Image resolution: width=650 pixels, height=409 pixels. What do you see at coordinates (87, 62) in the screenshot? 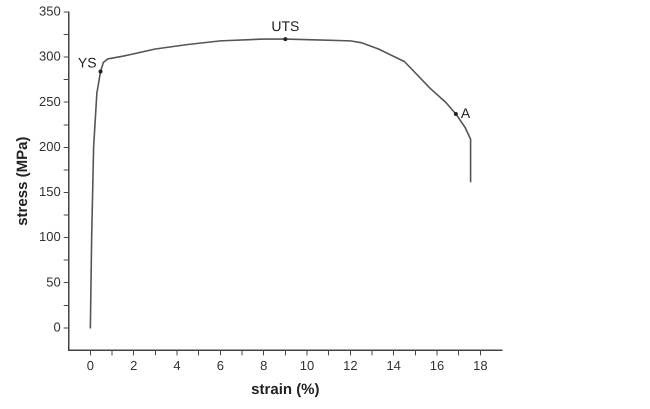
I see `annotation: YS` at bounding box center [87, 62].